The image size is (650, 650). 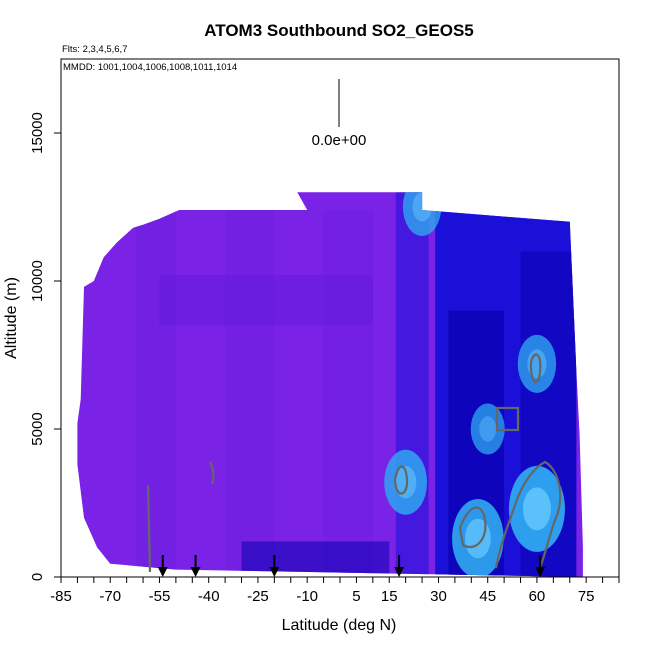 I want to click on flights-note: Flts: 2,3,4,5,6,7, so click(x=94, y=49).